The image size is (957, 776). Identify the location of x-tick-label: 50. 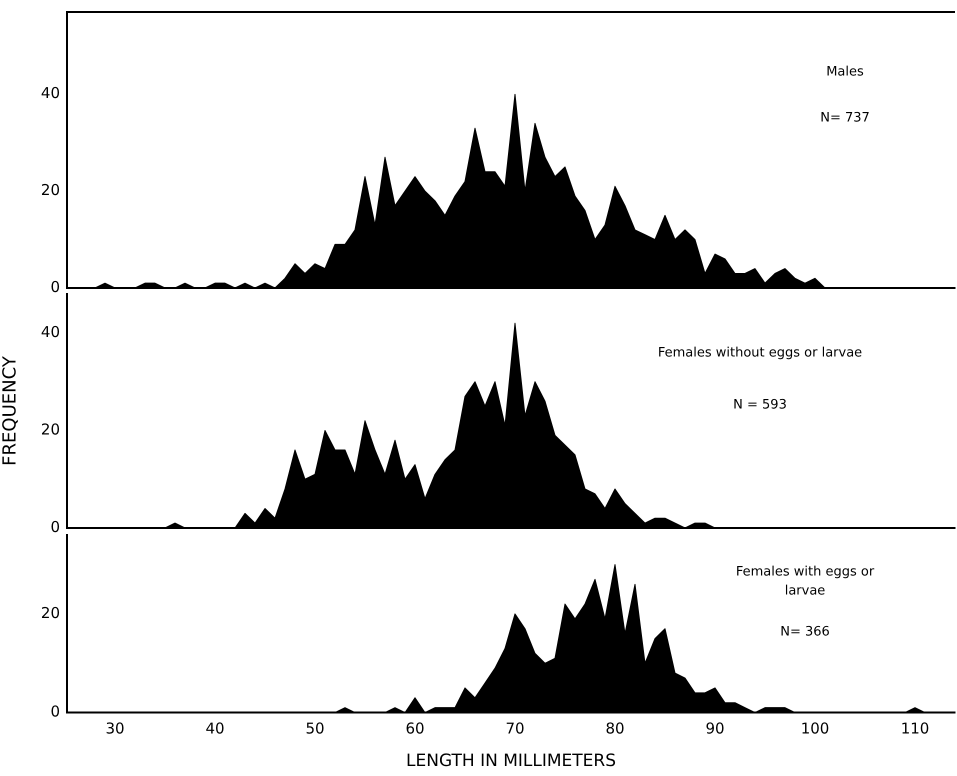
(315, 728).